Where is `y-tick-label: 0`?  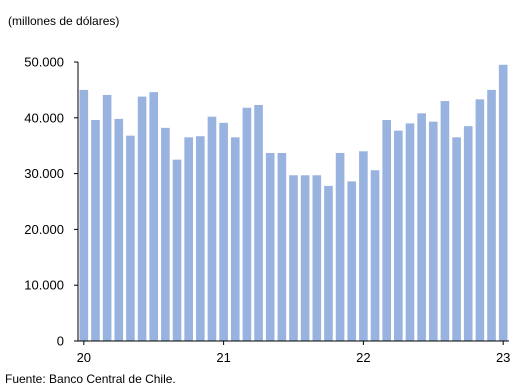
y-tick-label: 0 is located at coordinates (60, 341).